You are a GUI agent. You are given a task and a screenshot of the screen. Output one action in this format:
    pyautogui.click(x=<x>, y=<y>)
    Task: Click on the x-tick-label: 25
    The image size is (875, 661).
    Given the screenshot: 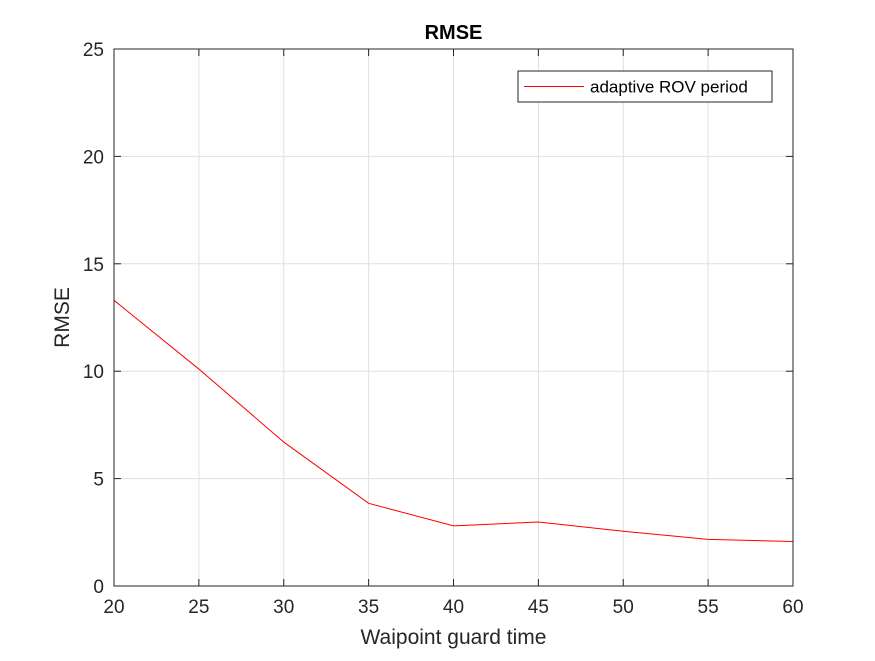 What is the action you would take?
    pyautogui.click(x=198, y=607)
    